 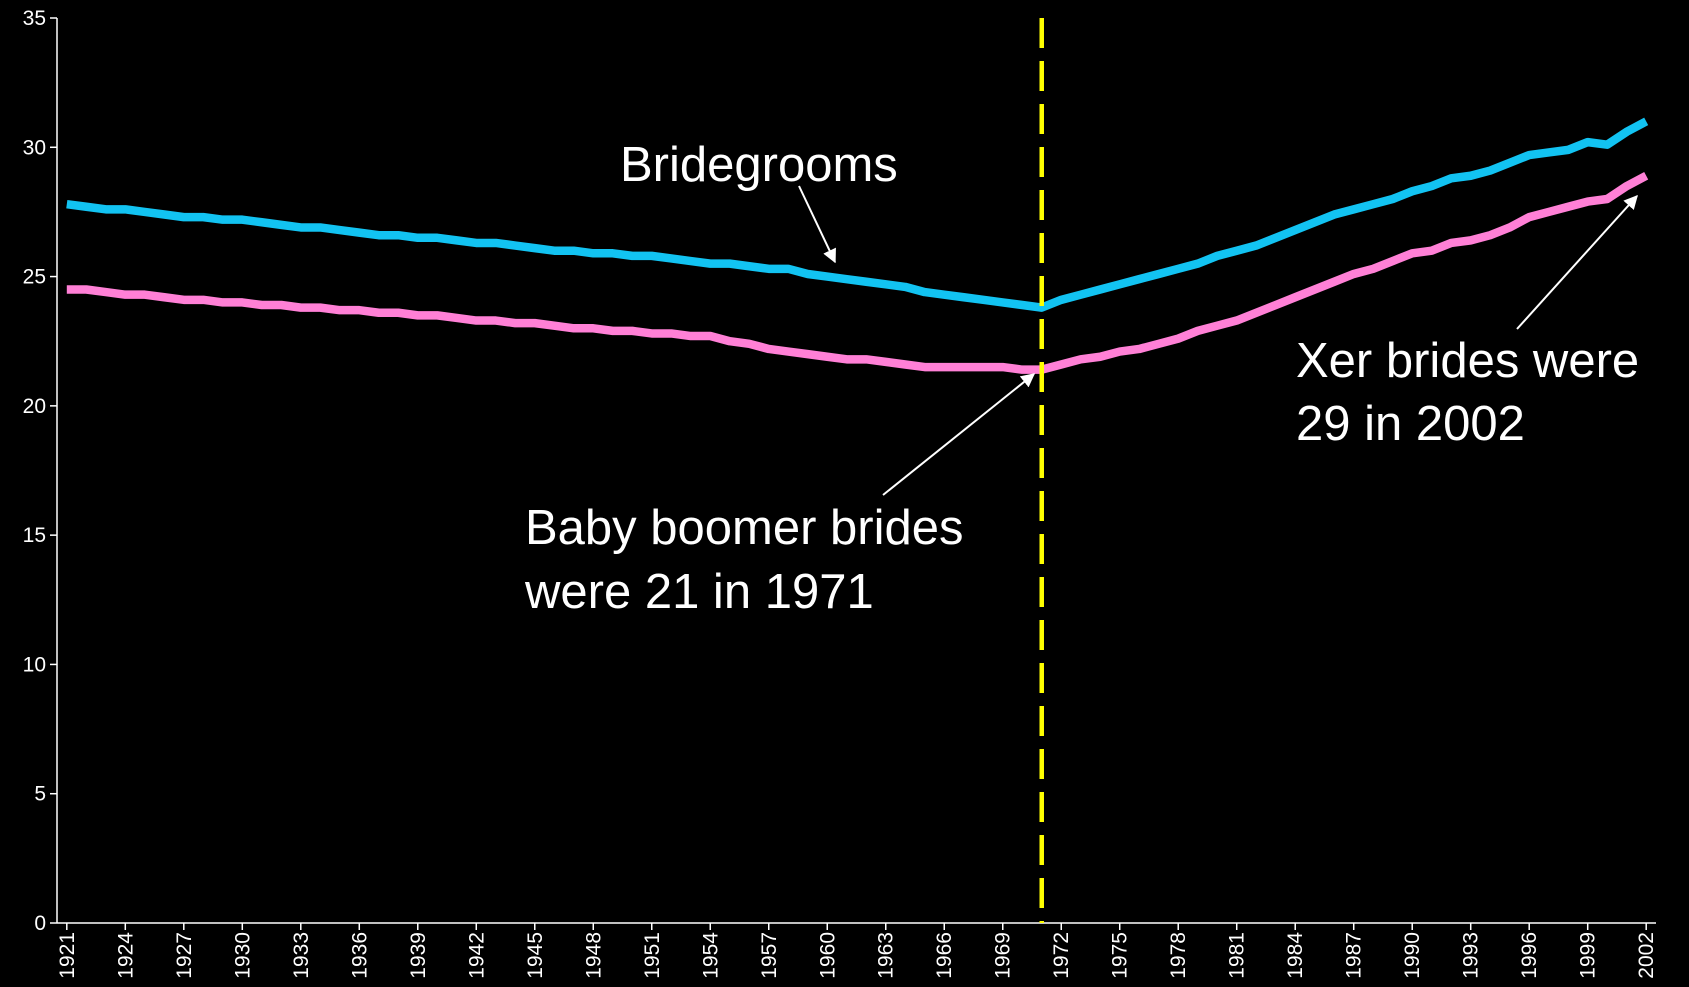 I want to click on x-tick-label: 1972, so click(x=1061, y=955).